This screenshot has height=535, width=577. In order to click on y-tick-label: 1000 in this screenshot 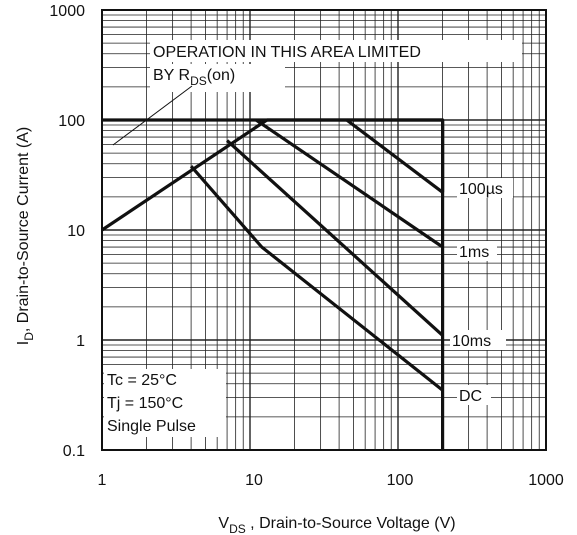, I will do `click(67, 11)`.